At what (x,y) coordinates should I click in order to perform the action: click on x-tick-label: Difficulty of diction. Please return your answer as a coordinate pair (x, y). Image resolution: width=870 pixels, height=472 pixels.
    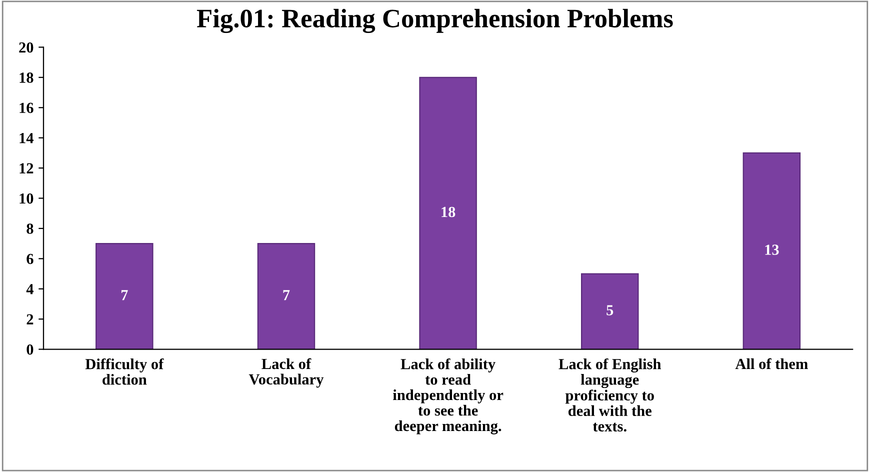
    Looking at the image, I should click on (124, 371).